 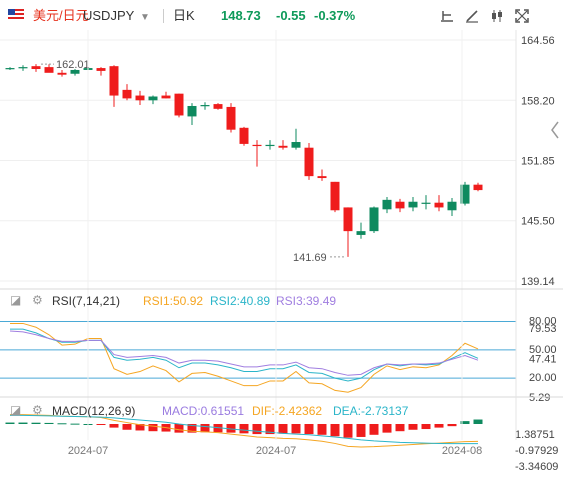 I want to click on header-divider, so click(x=163, y=16).